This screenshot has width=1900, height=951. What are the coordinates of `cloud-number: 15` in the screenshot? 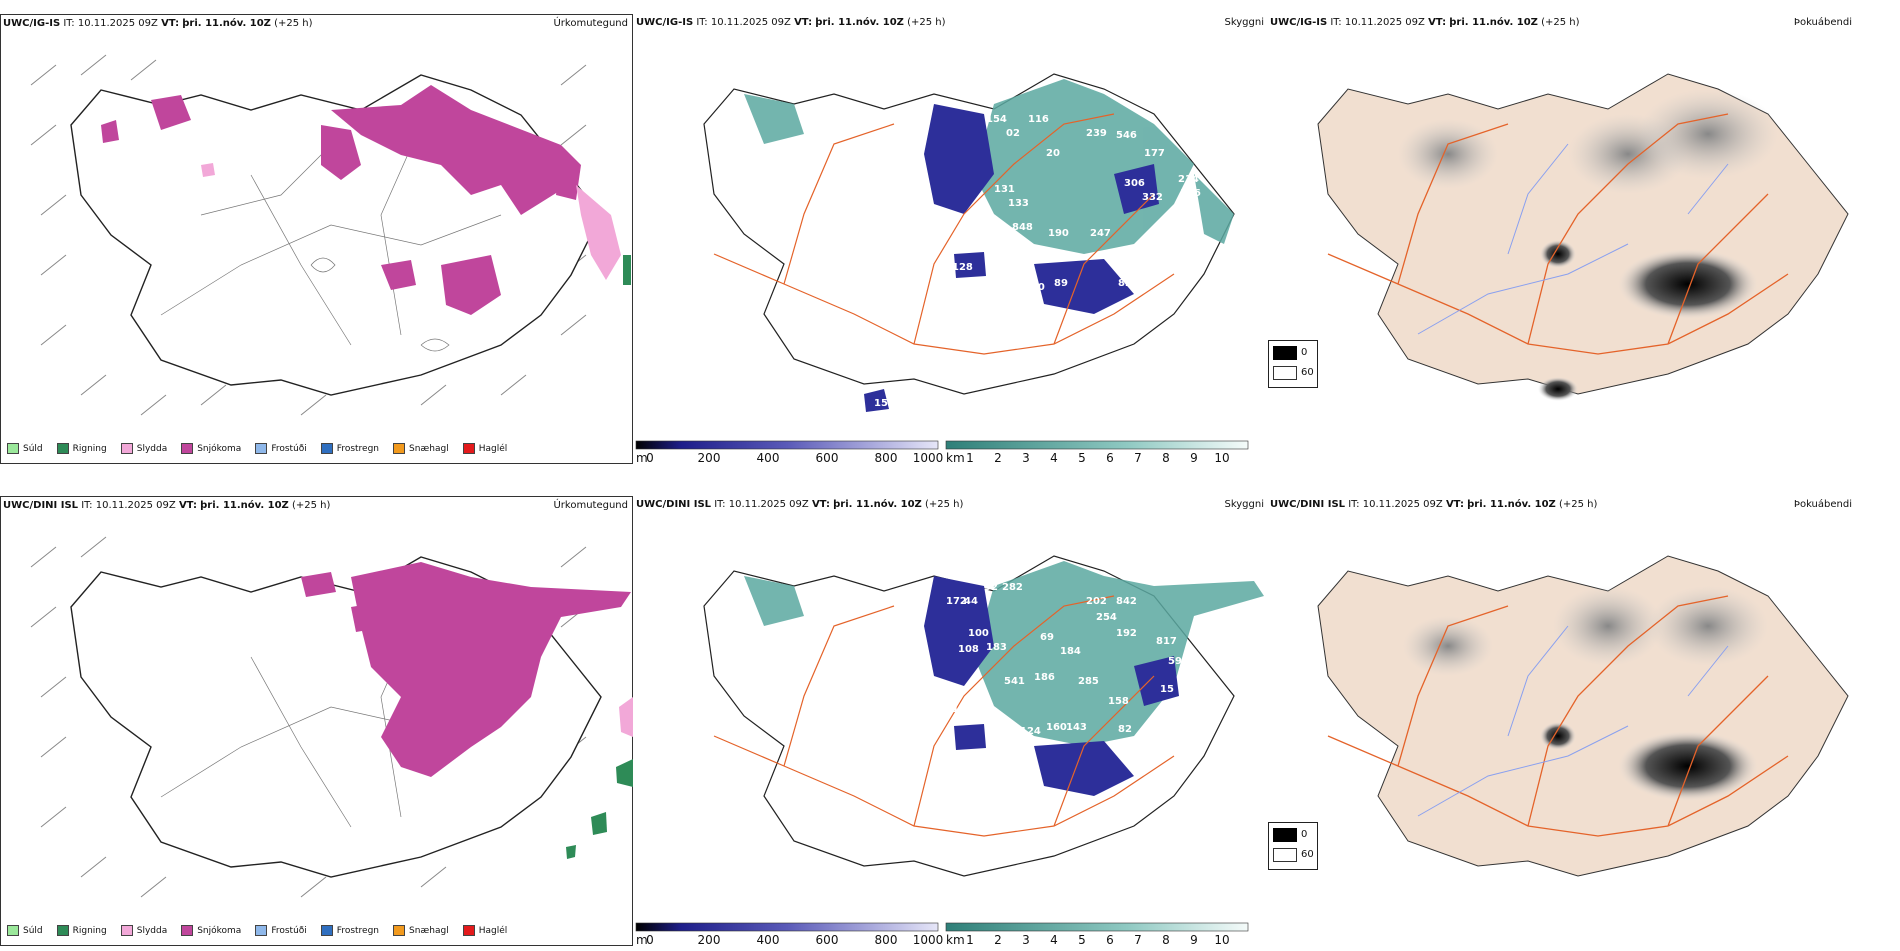 It's located at (881, 403).